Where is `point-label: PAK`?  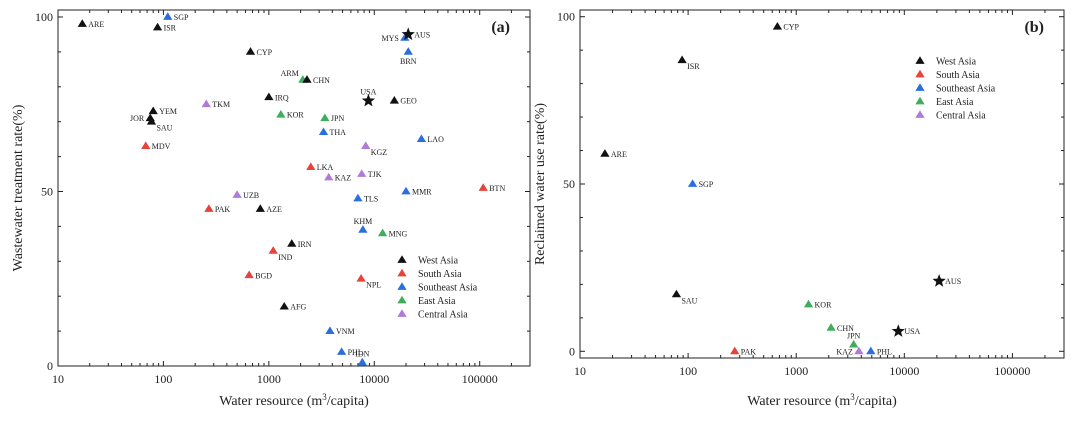 point-label: PAK is located at coordinates (748, 351).